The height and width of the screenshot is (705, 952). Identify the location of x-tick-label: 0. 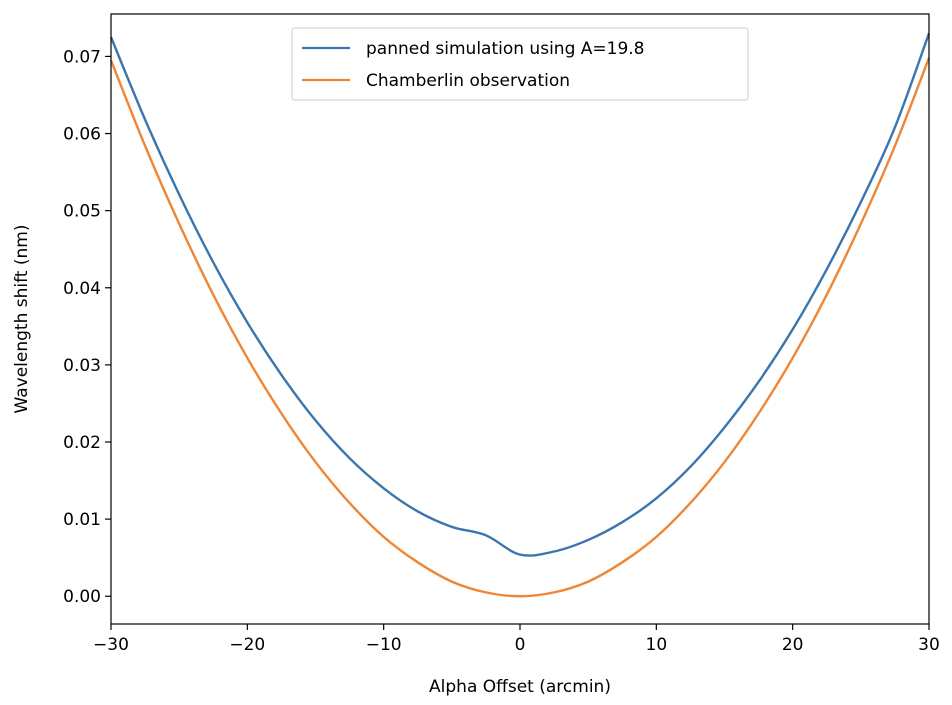
(520, 645).